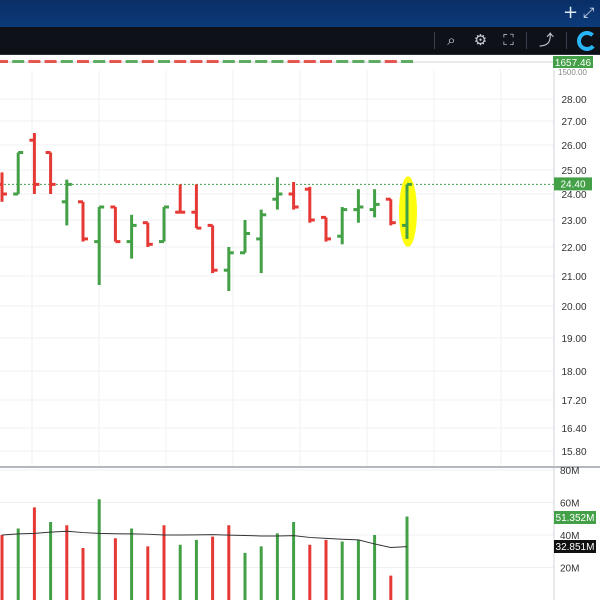  What do you see at coordinates (571, 12) in the screenshot?
I see `plus-icon: +` at bounding box center [571, 12].